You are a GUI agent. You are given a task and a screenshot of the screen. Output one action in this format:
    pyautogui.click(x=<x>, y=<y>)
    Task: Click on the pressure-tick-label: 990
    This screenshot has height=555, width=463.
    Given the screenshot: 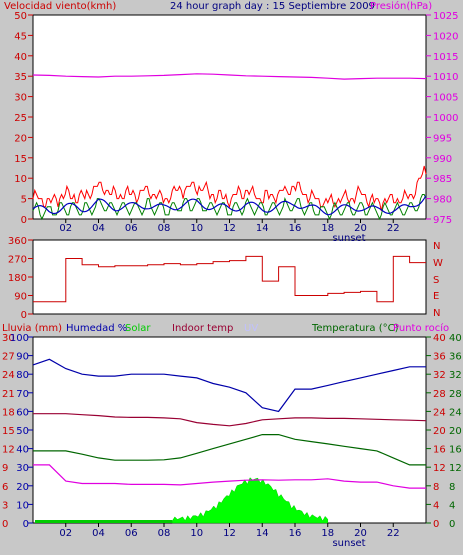 What is the action you would take?
    pyautogui.click(x=442, y=159)
    